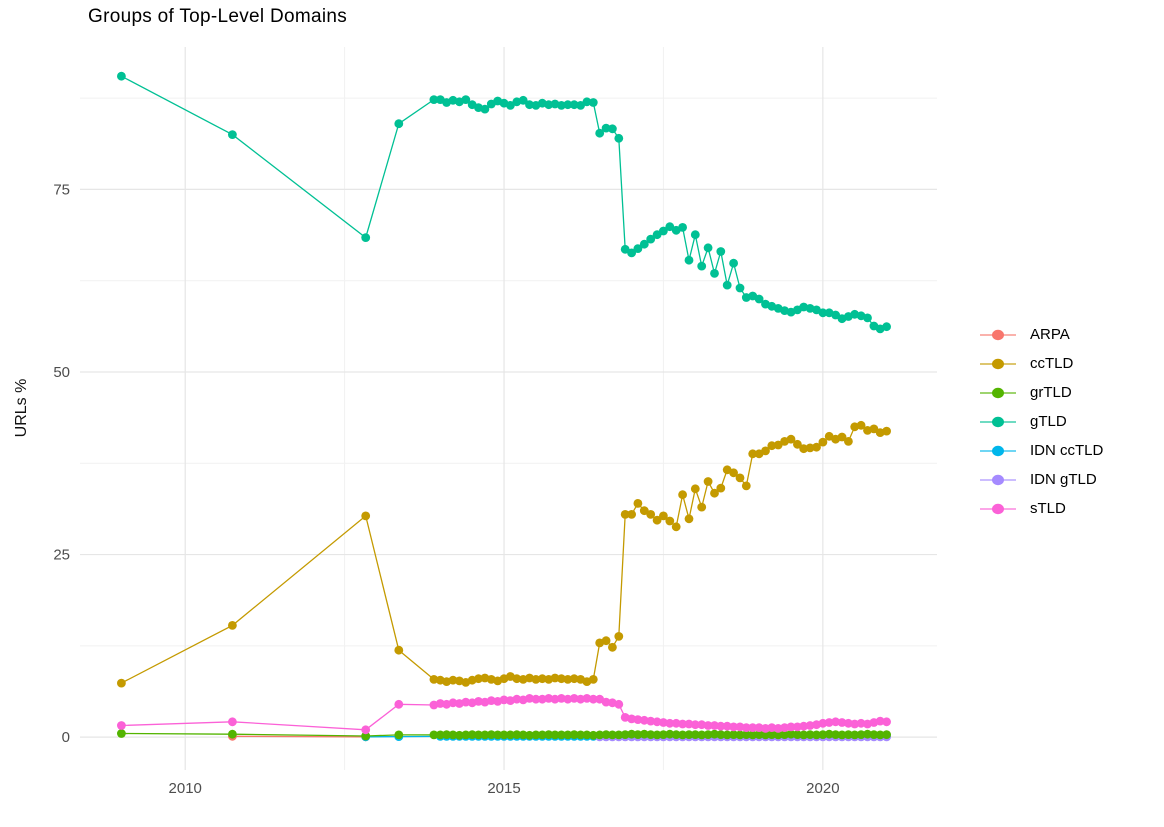  Describe the element at coordinates (61, 189) in the screenshot. I see `y-tick-label: 75` at that location.